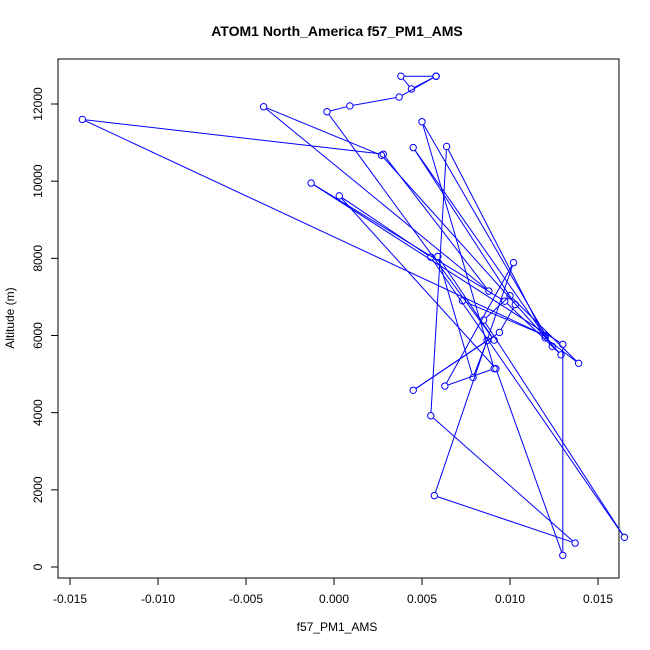  I want to click on y-tick-label: 8000, so click(38, 258).